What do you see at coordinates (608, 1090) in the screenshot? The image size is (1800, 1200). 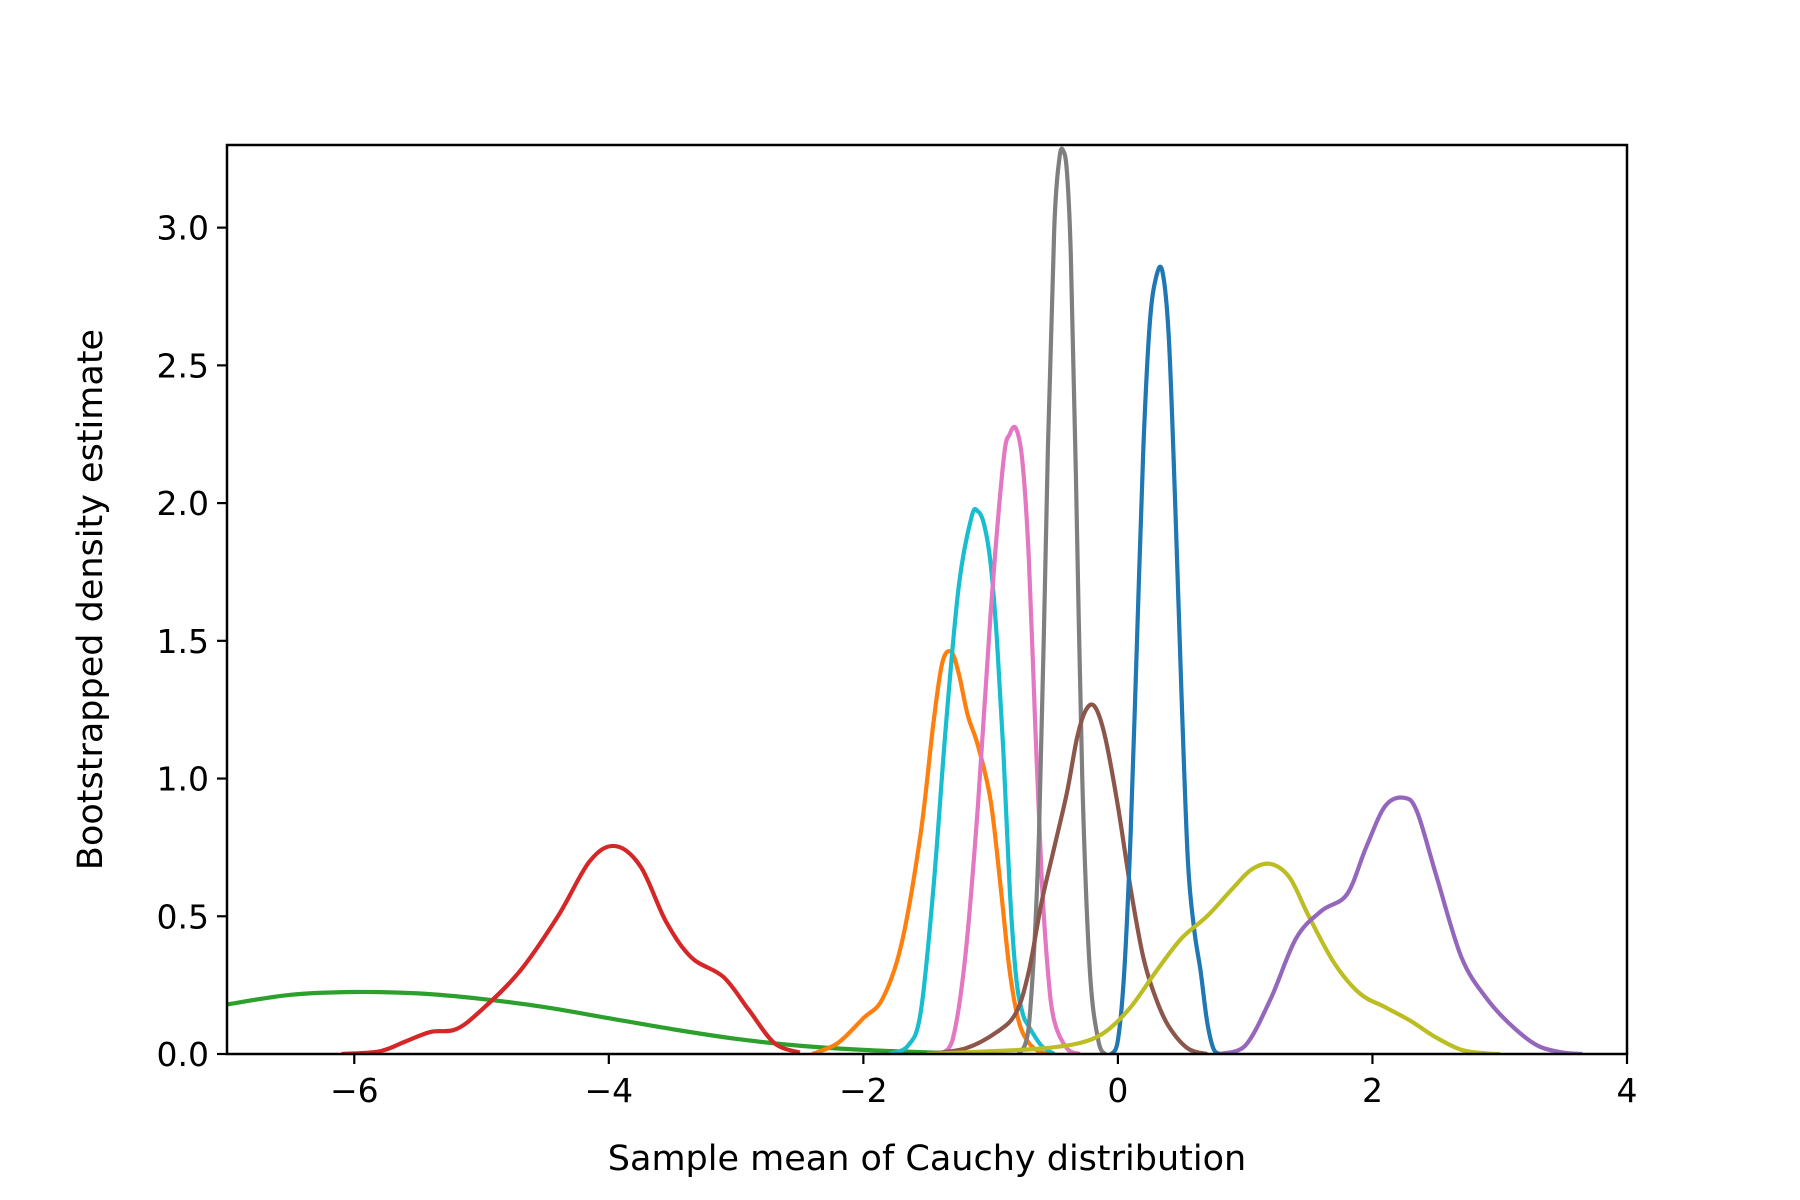 I see `x-tick-label: −4` at bounding box center [608, 1090].